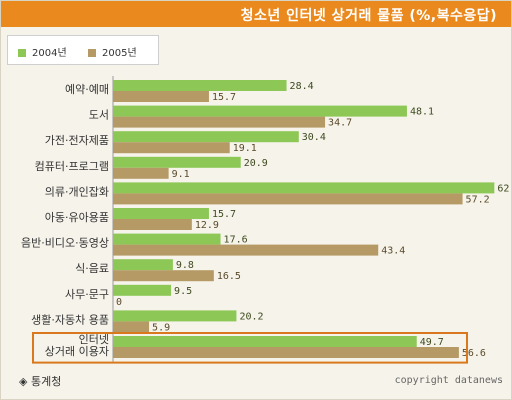 This screenshot has height=400, width=512. Describe the element at coordinates (314, 137) in the screenshot. I see `value-label-2004: 30.4` at that location.